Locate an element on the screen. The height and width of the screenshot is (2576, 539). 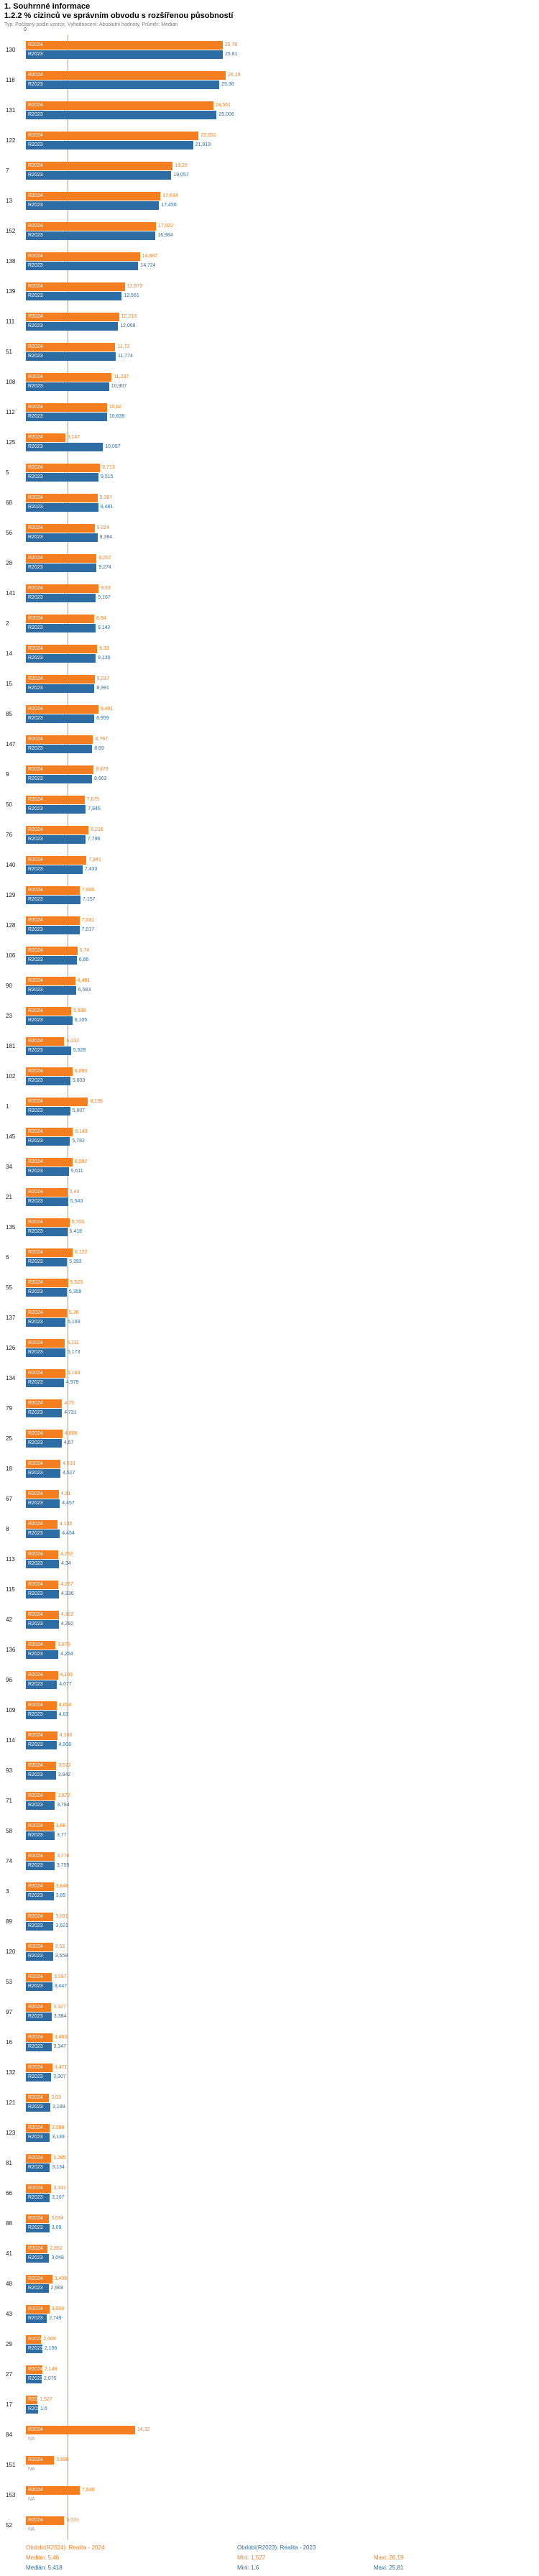
bar-line-r2024: R2024 17,022 is located at coordinates (282, 226).